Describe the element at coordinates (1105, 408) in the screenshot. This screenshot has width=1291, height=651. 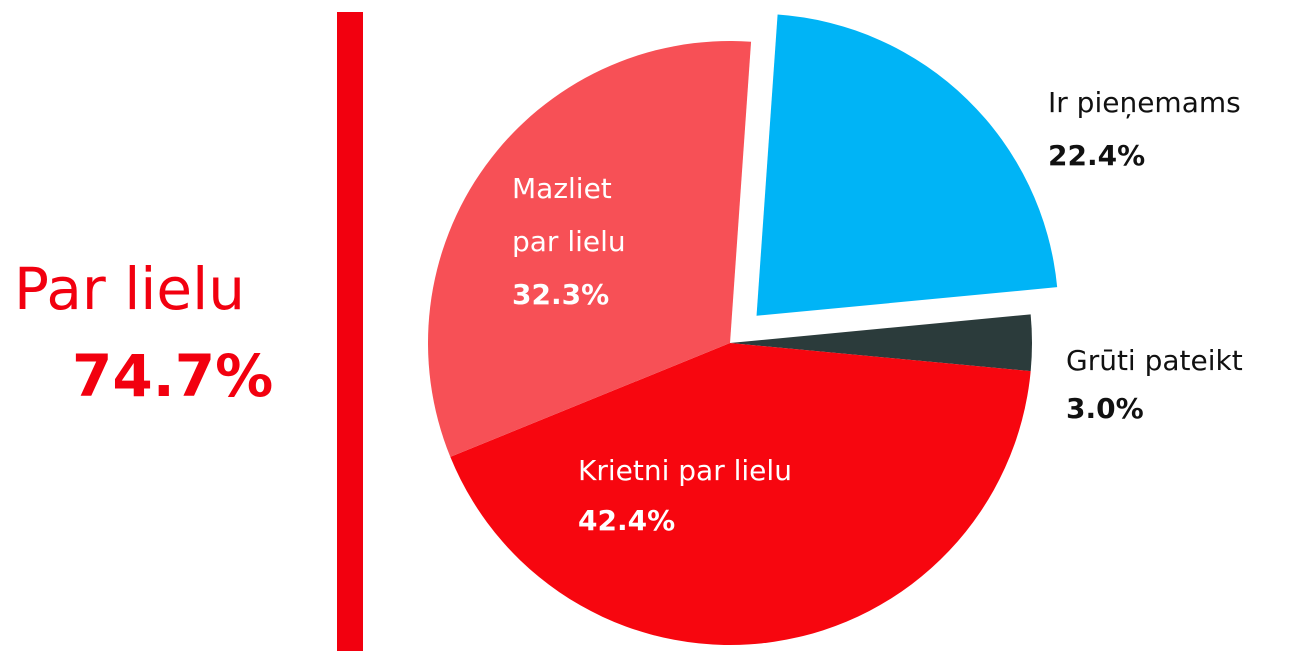
I see `slice-value: 3.0%` at that location.